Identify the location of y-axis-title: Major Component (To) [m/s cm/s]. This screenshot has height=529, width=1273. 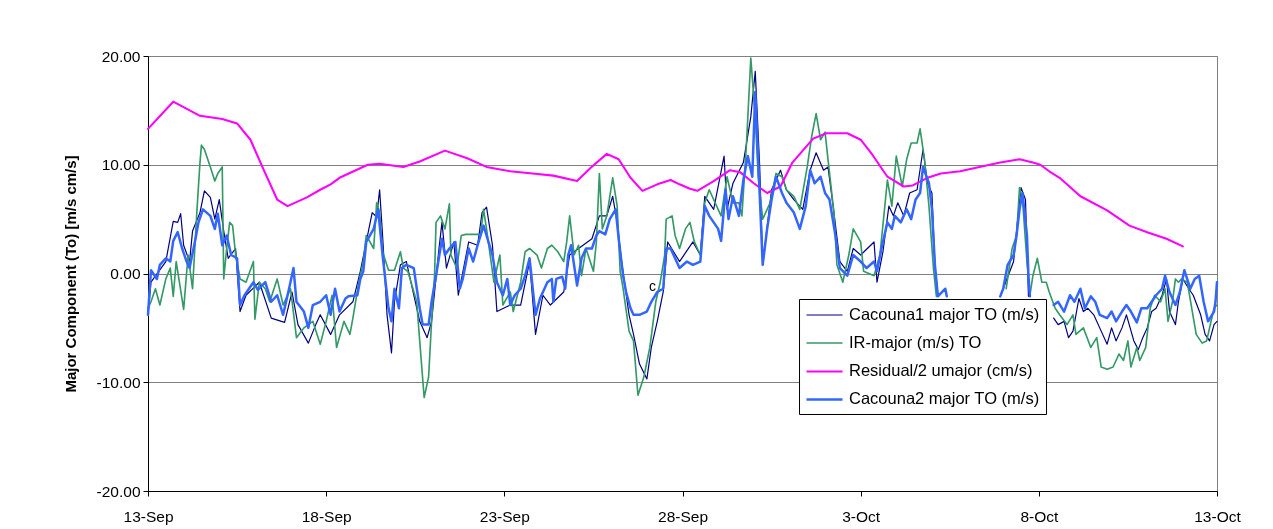
(70, 274).